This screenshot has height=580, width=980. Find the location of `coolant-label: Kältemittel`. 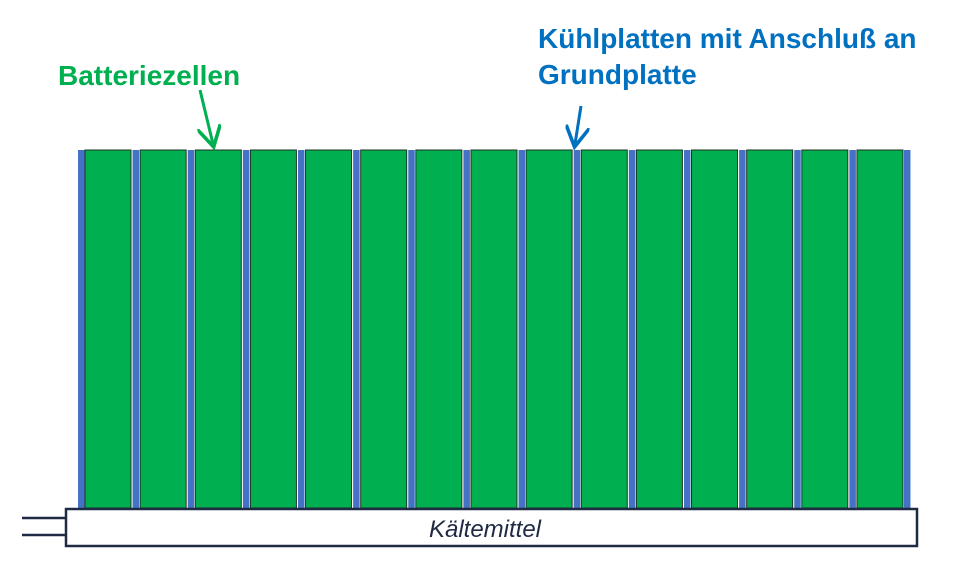

coolant-label: Kältemittel is located at coordinates (485, 529).